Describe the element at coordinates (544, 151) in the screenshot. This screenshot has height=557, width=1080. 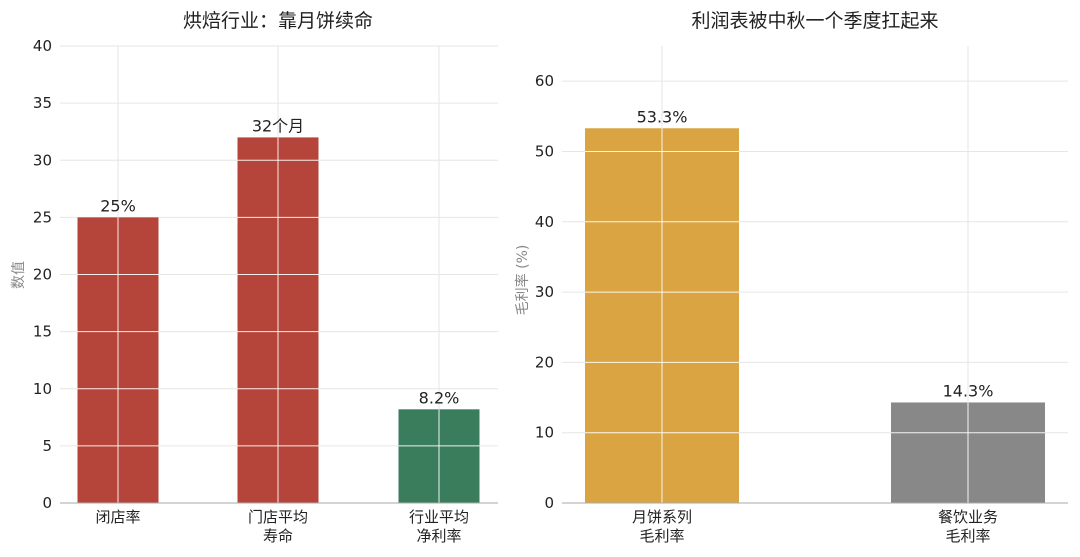
I see `y-tick-label: 50` at that location.